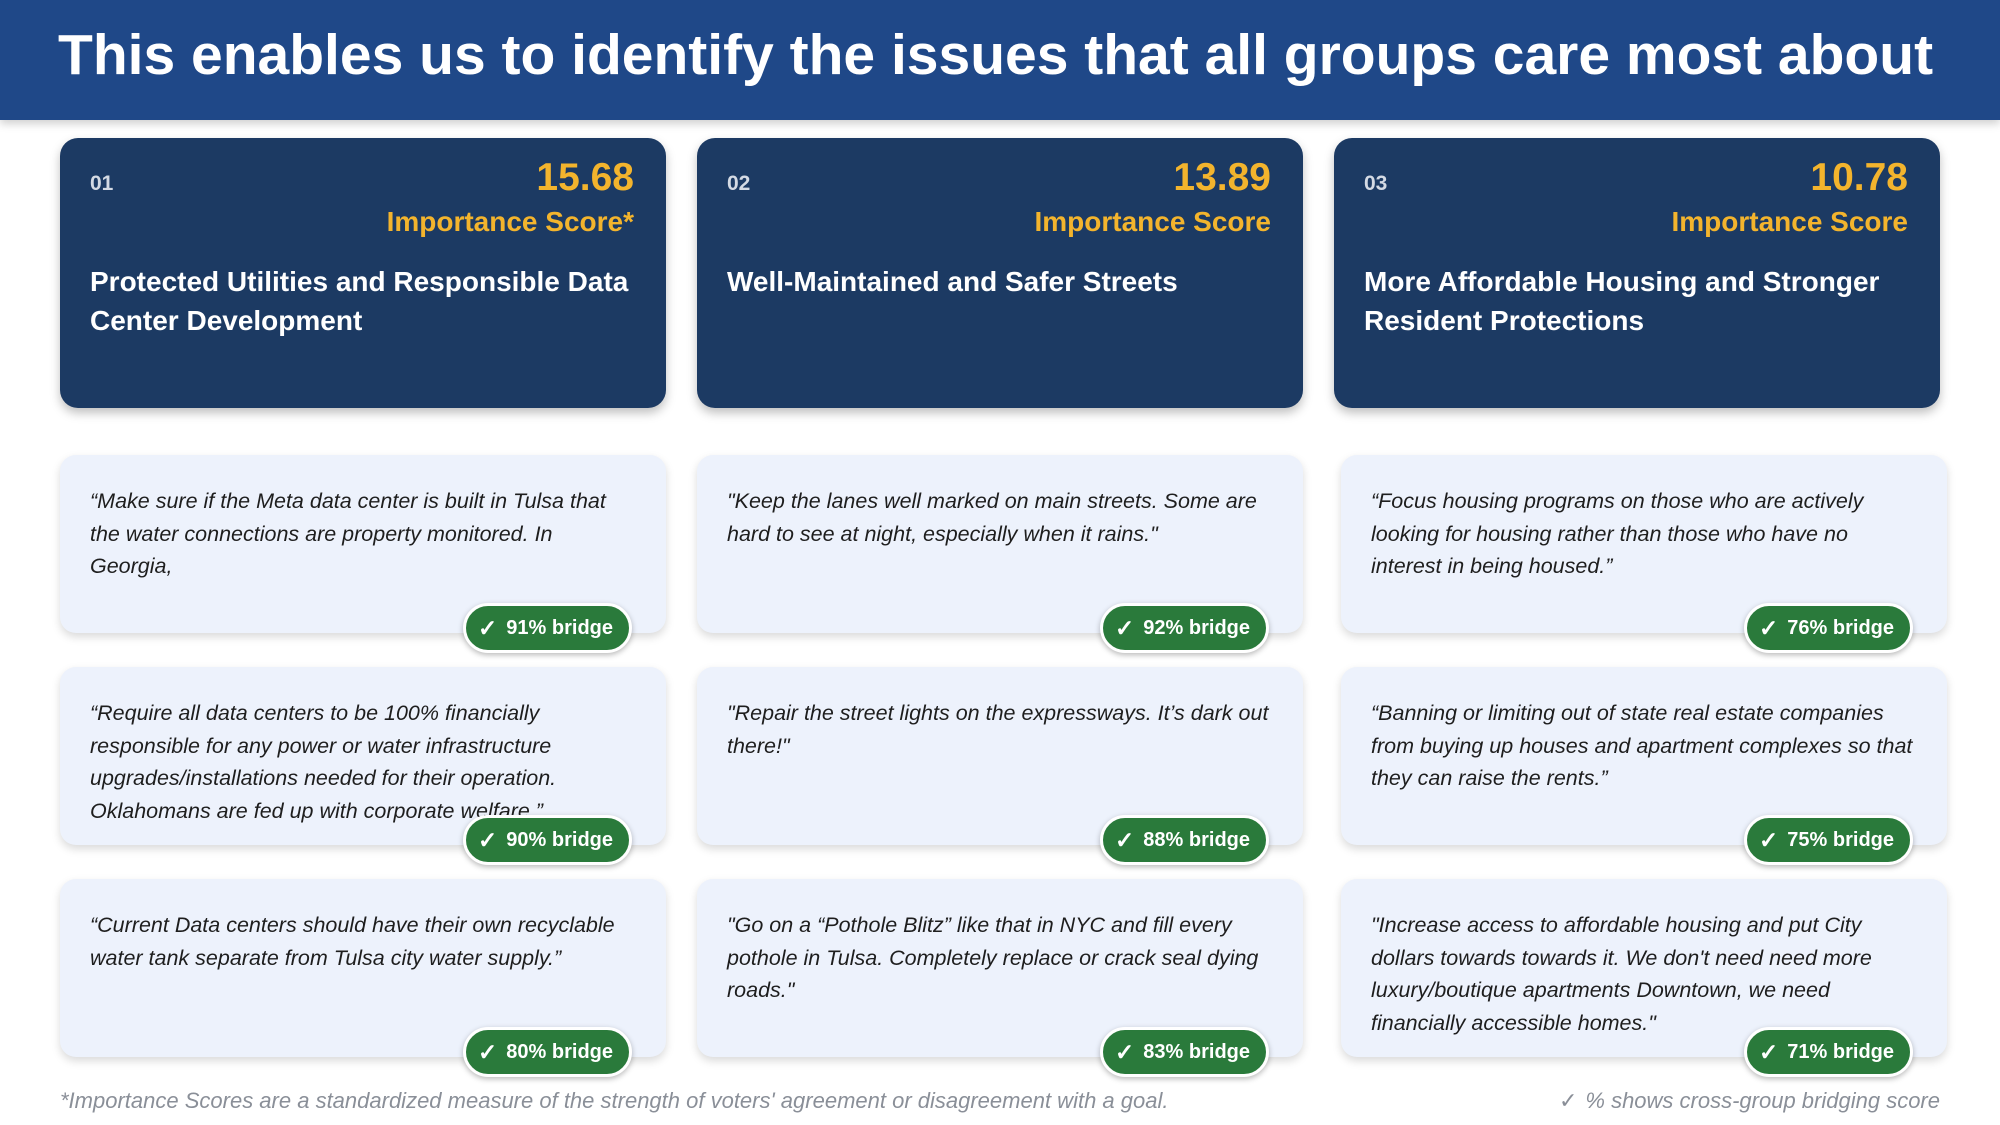 This screenshot has height=1125, width=2000. I want to click on importance-score-label: Importance Score*, so click(510, 221).